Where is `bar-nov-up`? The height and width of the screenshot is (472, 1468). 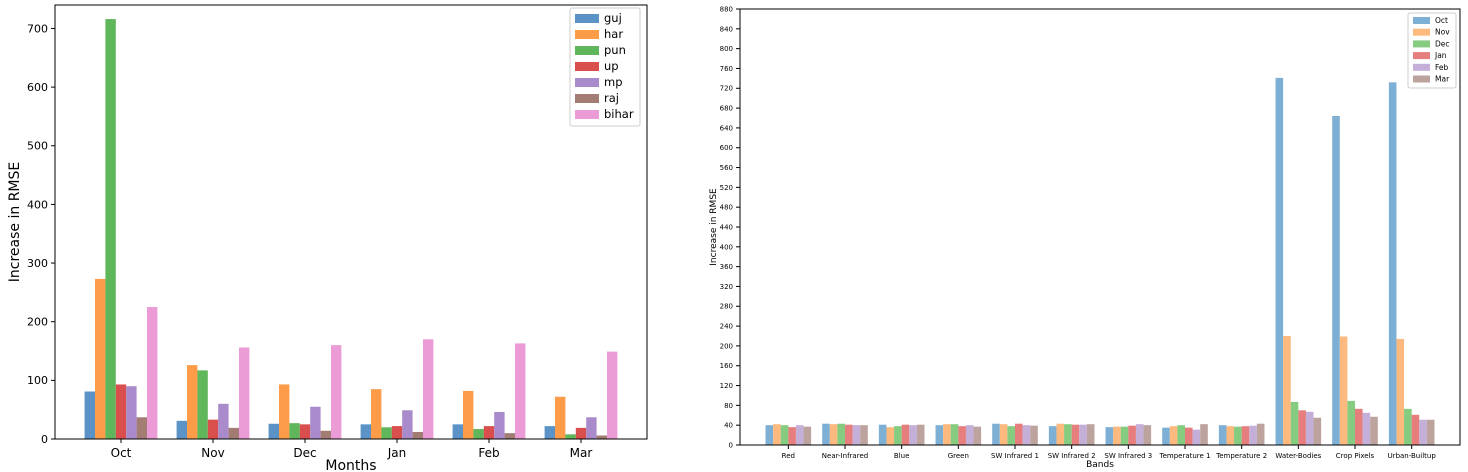
bar-nov-up is located at coordinates (213, 429).